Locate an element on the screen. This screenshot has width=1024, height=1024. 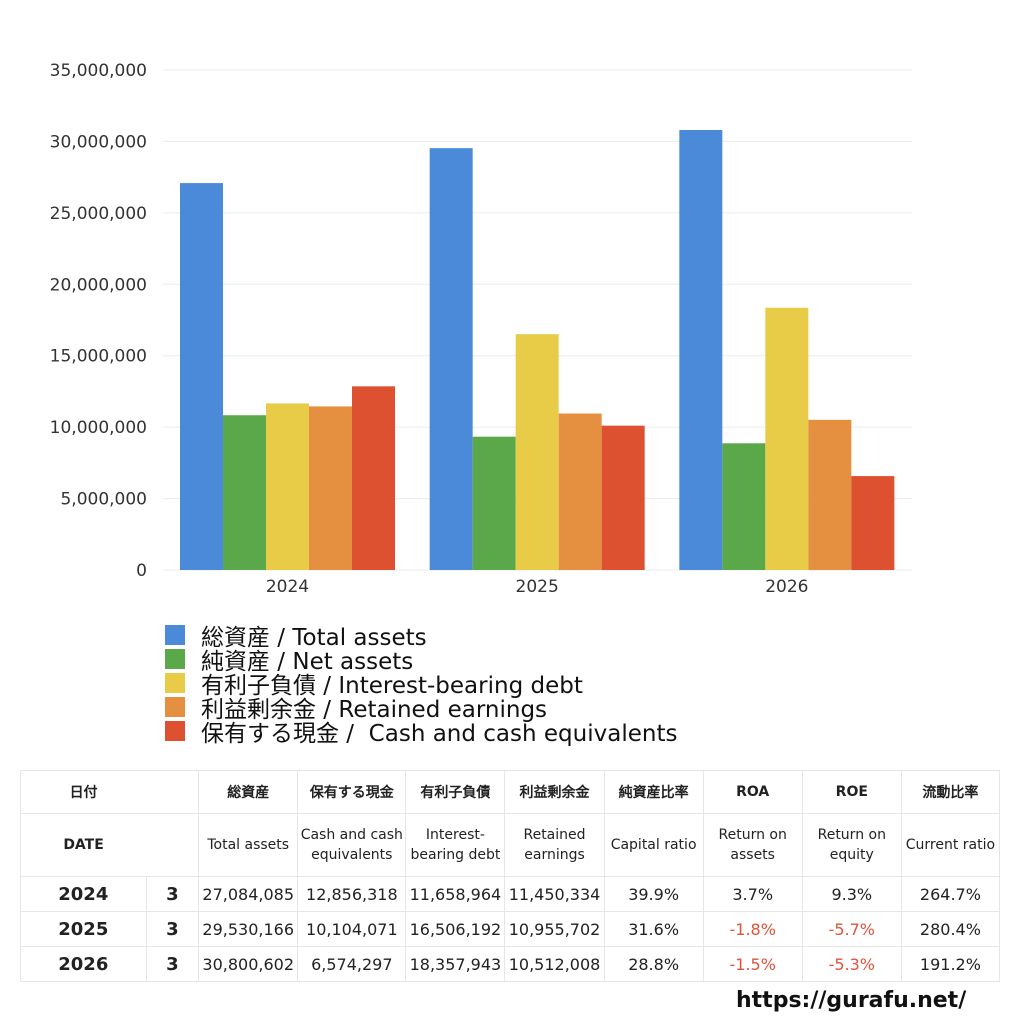
header-cell: Return on equity is located at coordinates (851, 845).